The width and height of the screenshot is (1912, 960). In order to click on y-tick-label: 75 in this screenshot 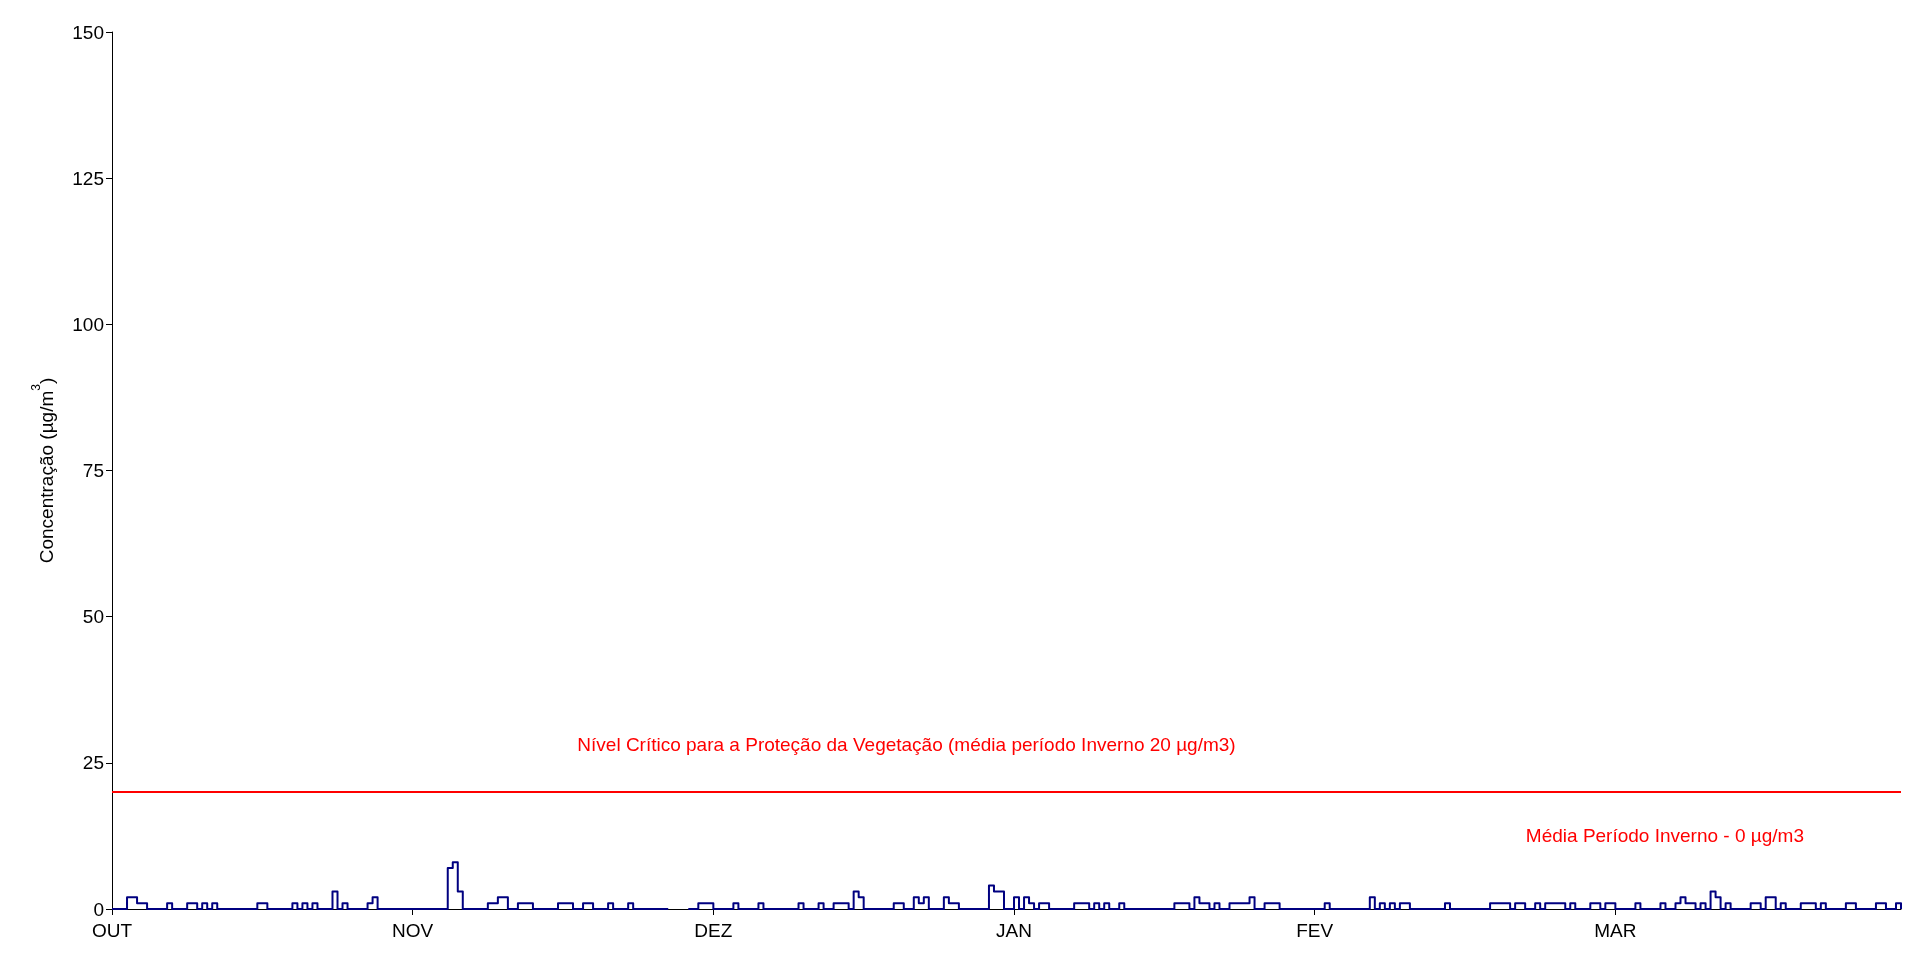, I will do `click(93, 470)`.